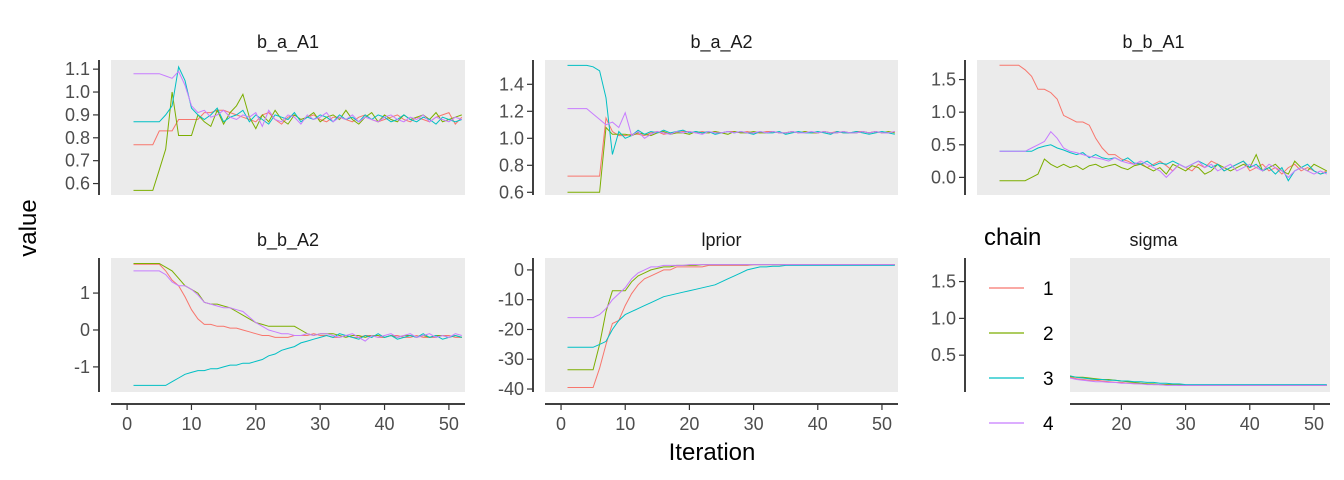 Image resolution: width=1344 pixels, height=480 pixels. What do you see at coordinates (1021, 289) in the screenshot?
I see `legend-item-chain-1: 1` at bounding box center [1021, 289].